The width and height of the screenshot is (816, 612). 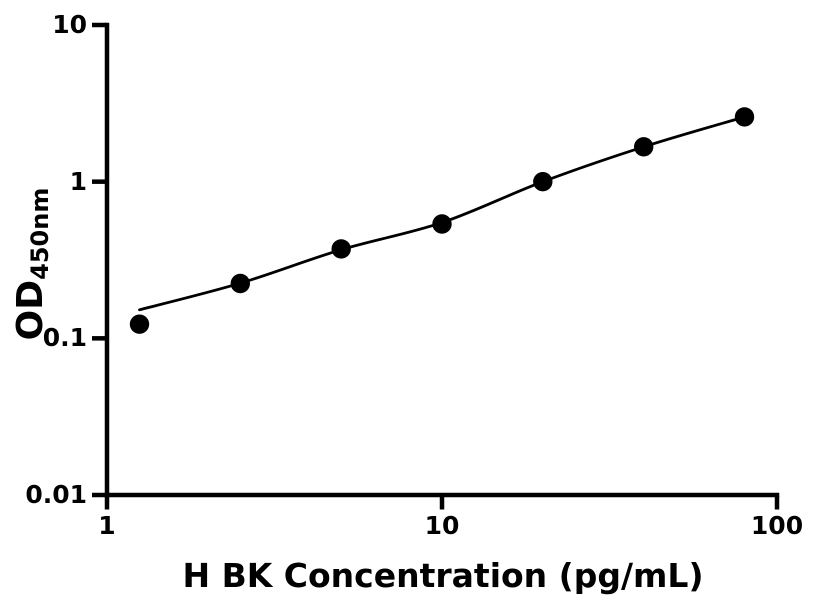 I want to click on y-tick-label: 1, so click(x=78, y=181).